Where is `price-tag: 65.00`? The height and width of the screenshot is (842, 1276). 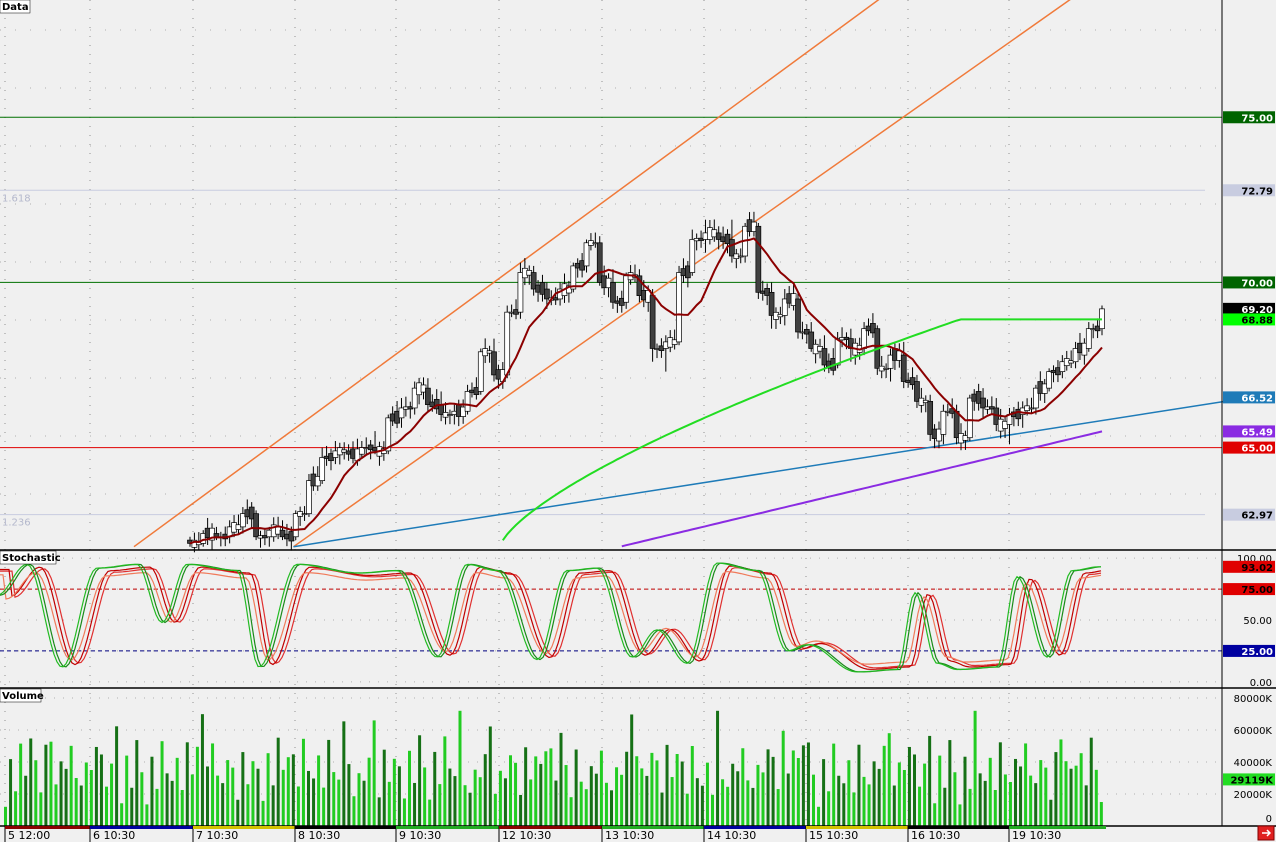 price-tag: 65.00 is located at coordinates (1249, 448).